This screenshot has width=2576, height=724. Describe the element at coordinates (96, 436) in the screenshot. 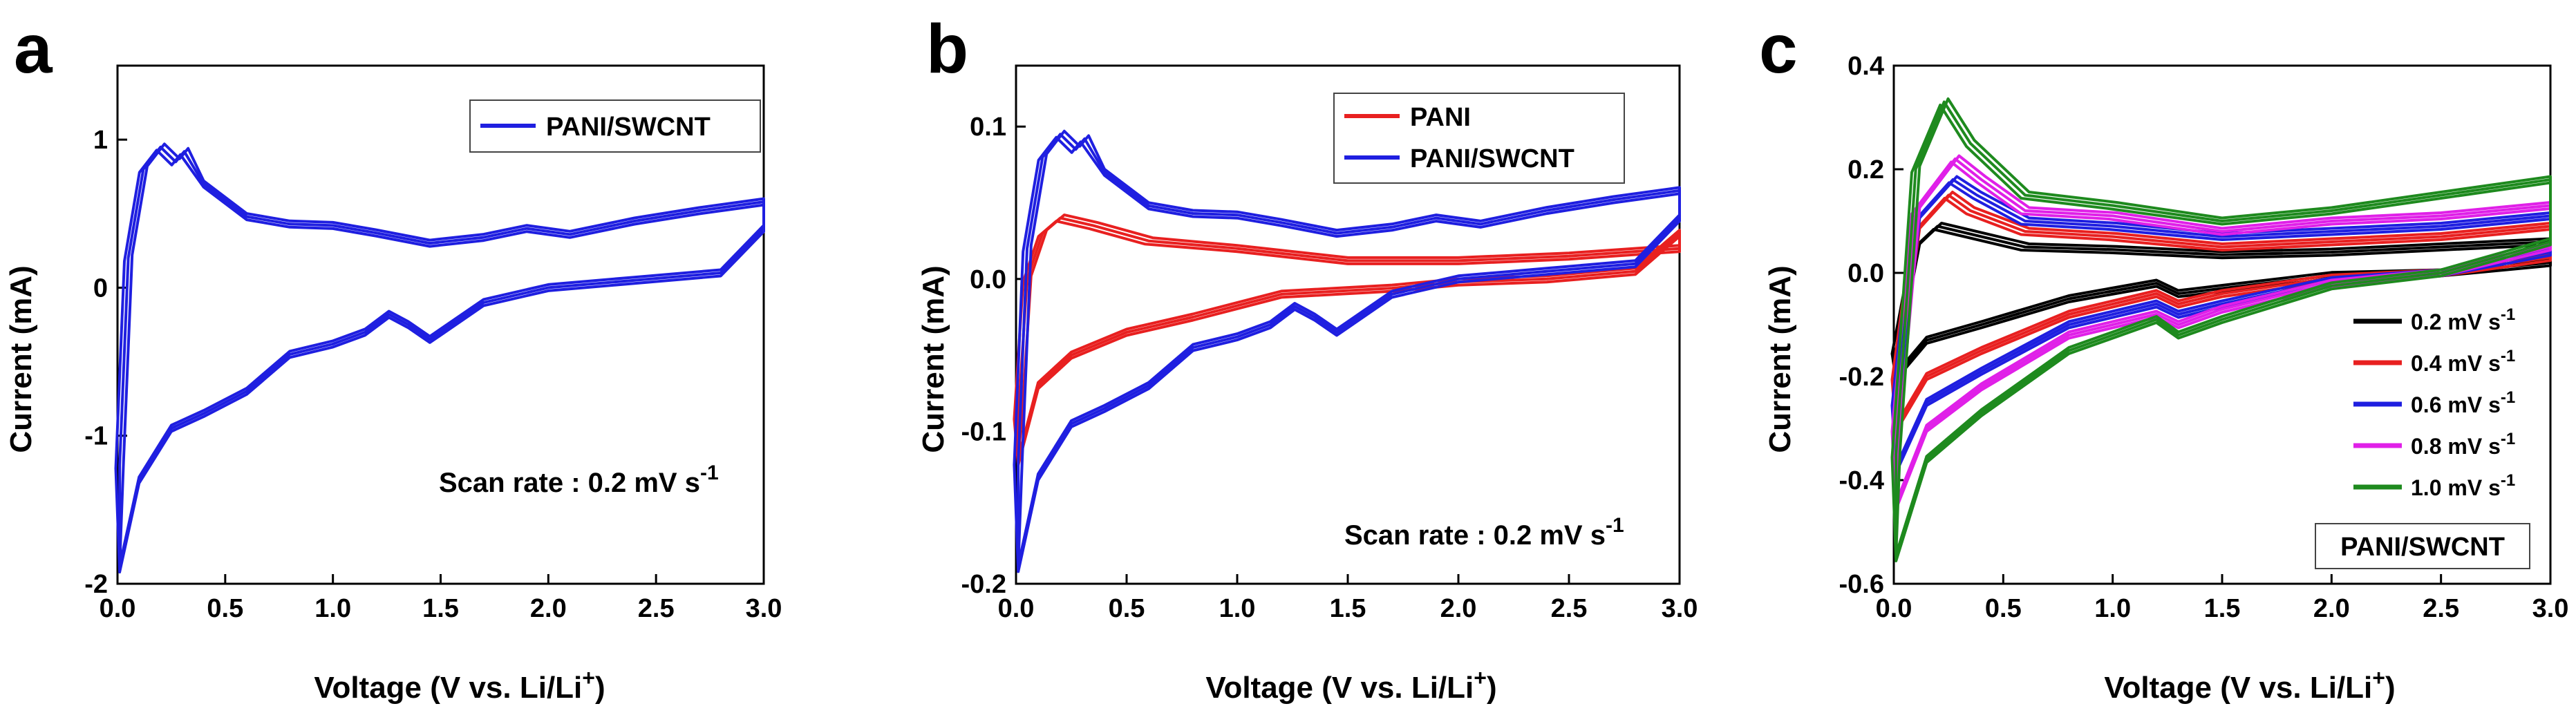

I see `y-tick-label: -1` at that location.